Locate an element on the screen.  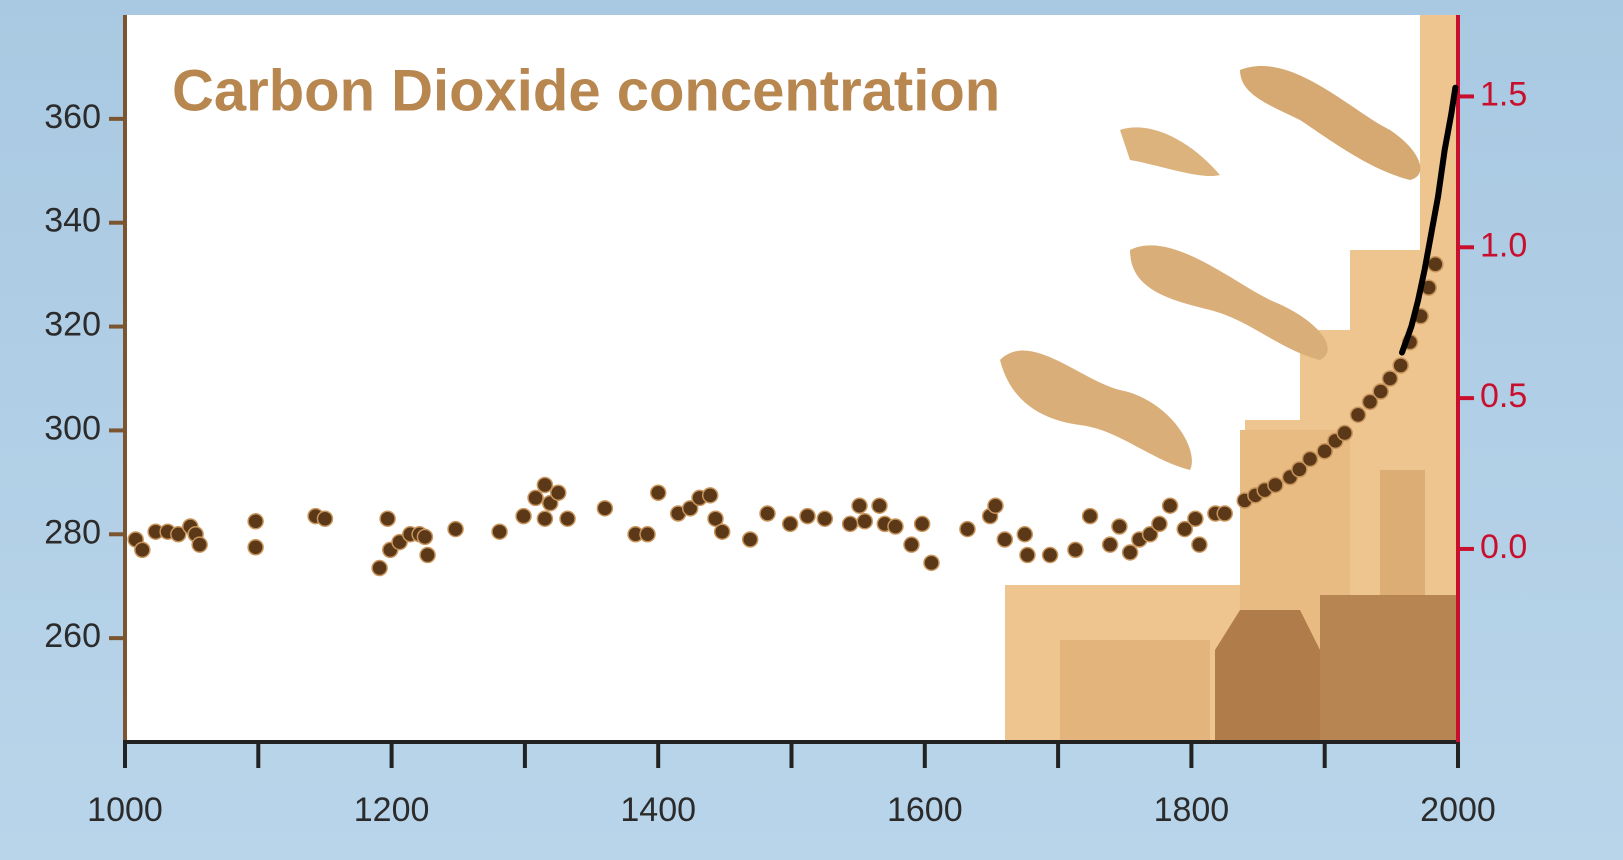
y-tick-label: 340 is located at coordinates (72, 221).